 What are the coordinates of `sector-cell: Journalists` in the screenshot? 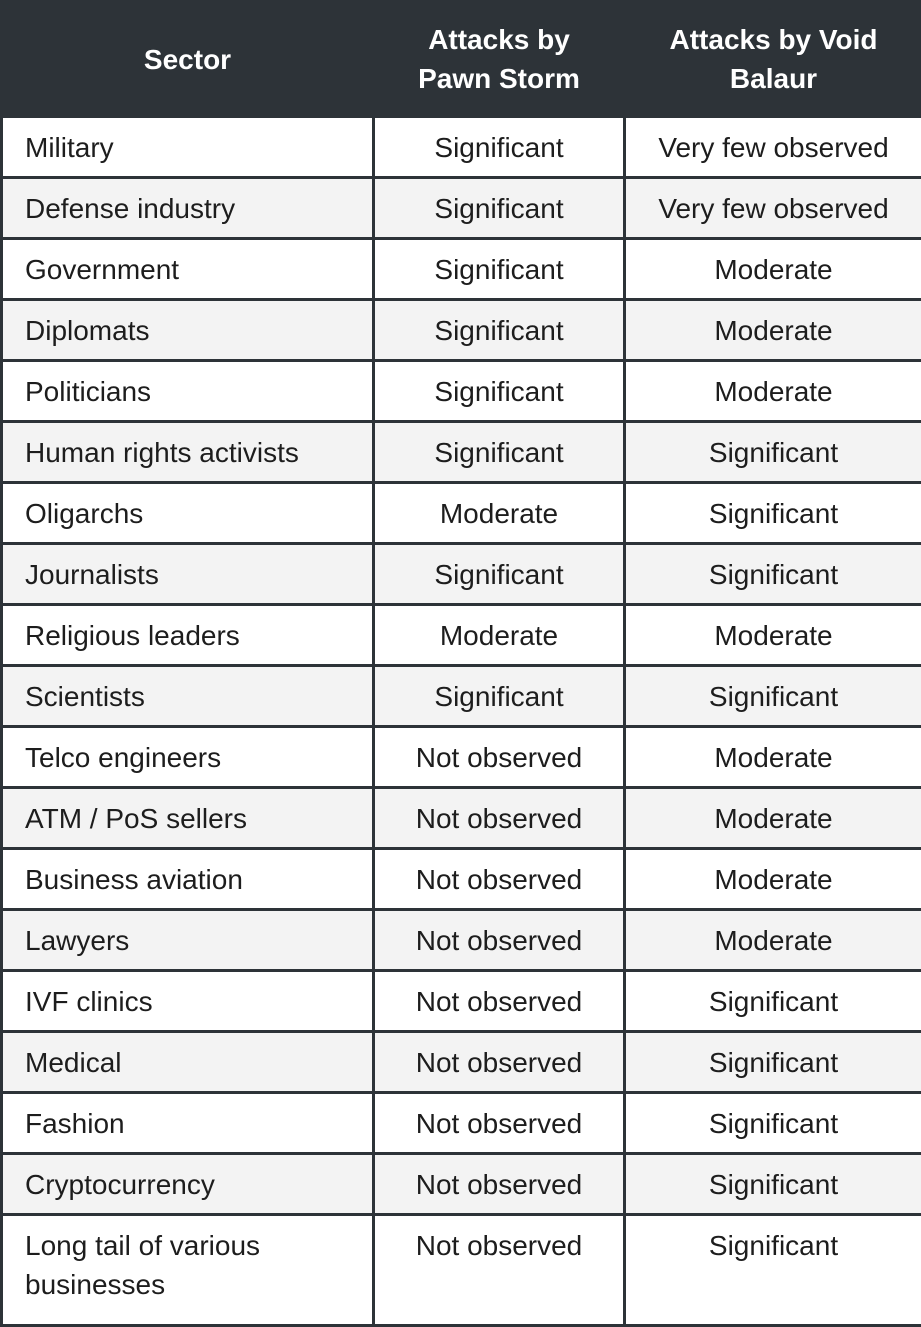 It's located at (188, 574).